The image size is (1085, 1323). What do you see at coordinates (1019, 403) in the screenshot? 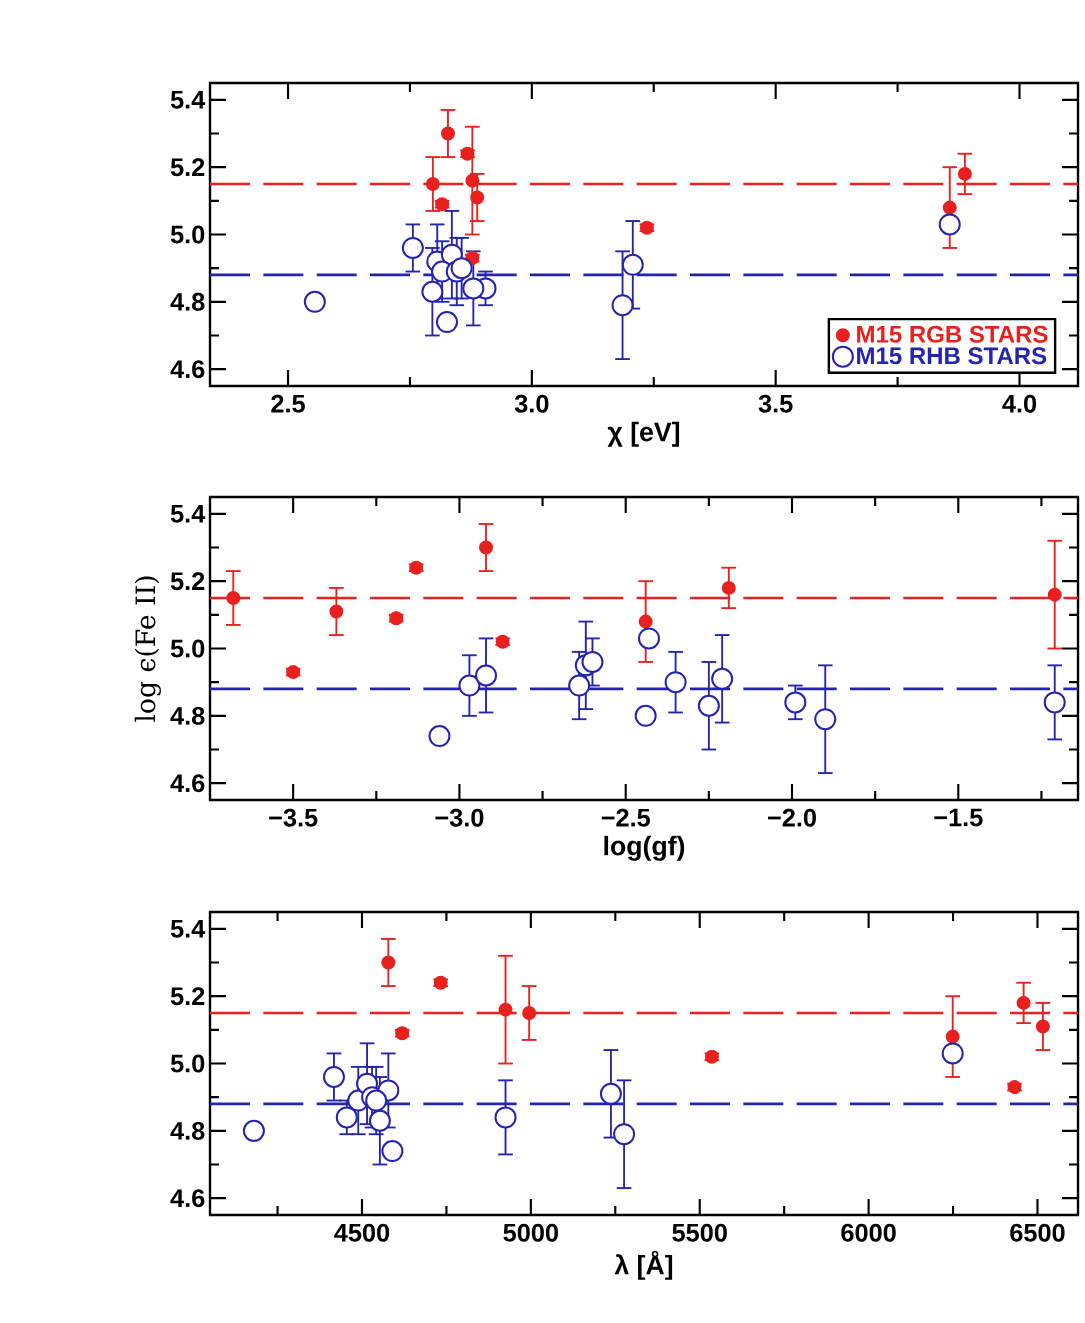
I see `x-tick-label: 4.0` at bounding box center [1019, 403].